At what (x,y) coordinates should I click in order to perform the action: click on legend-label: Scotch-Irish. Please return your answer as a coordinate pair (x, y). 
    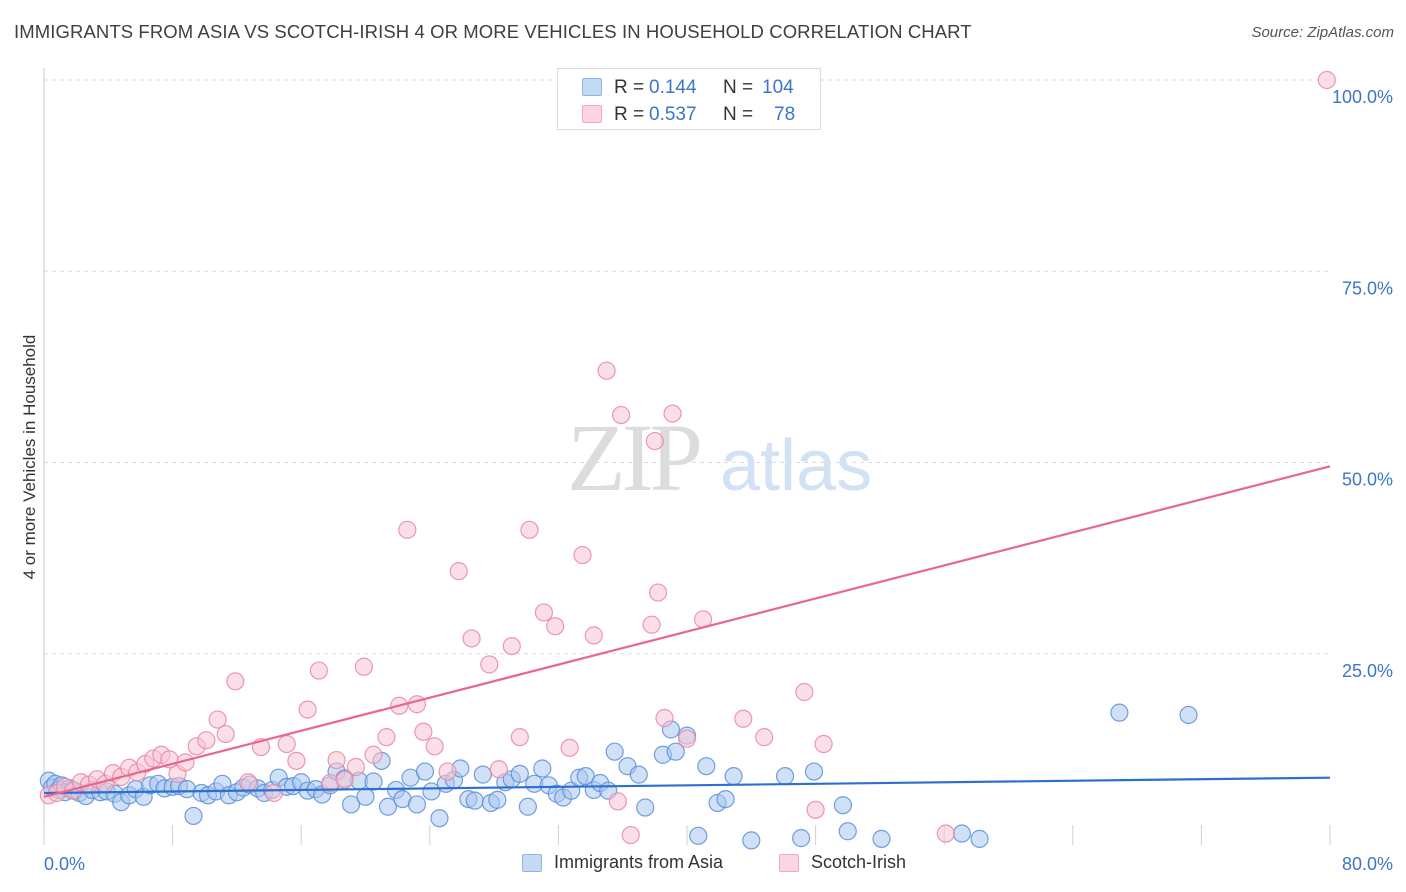
    Looking at the image, I should click on (859, 862).